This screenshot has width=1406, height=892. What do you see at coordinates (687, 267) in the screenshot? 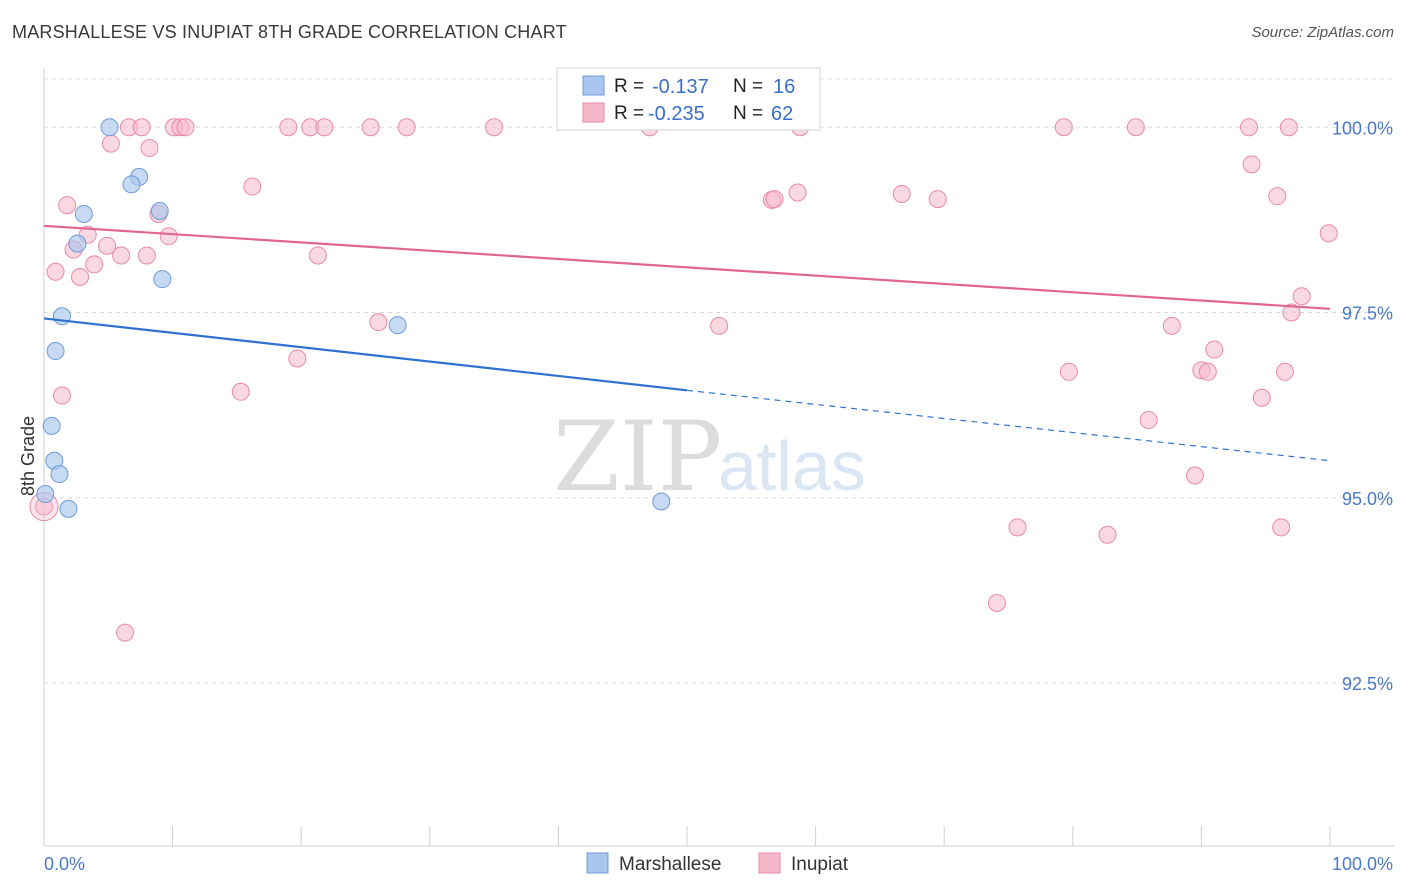
I see `inupiat-trend-line` at bounding box center [687, 267].